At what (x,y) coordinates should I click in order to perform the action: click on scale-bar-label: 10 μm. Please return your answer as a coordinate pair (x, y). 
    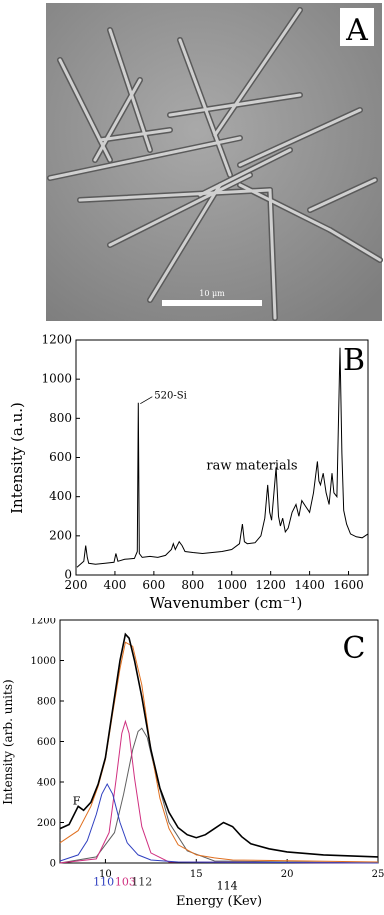
    Looking at the image, I should click on (212, 293).